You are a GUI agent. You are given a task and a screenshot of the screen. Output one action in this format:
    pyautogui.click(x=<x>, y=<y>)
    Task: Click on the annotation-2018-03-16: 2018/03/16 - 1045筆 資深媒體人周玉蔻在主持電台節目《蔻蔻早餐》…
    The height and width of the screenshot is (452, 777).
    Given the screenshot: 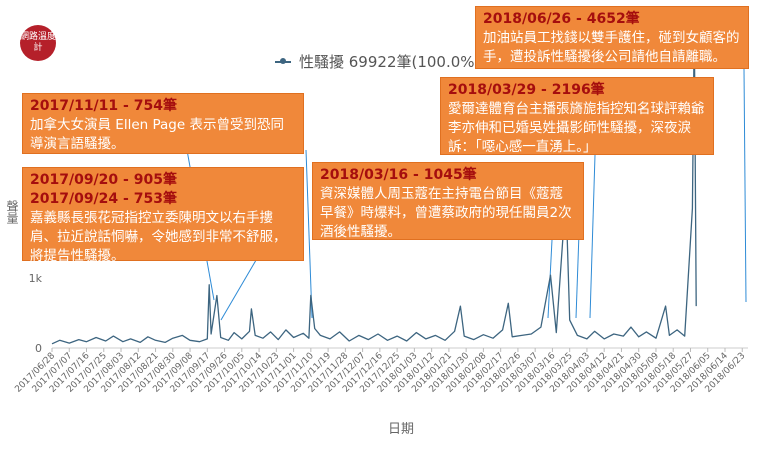 What is the action you would take?
    pyautogui.click(x=448, y=201)
    